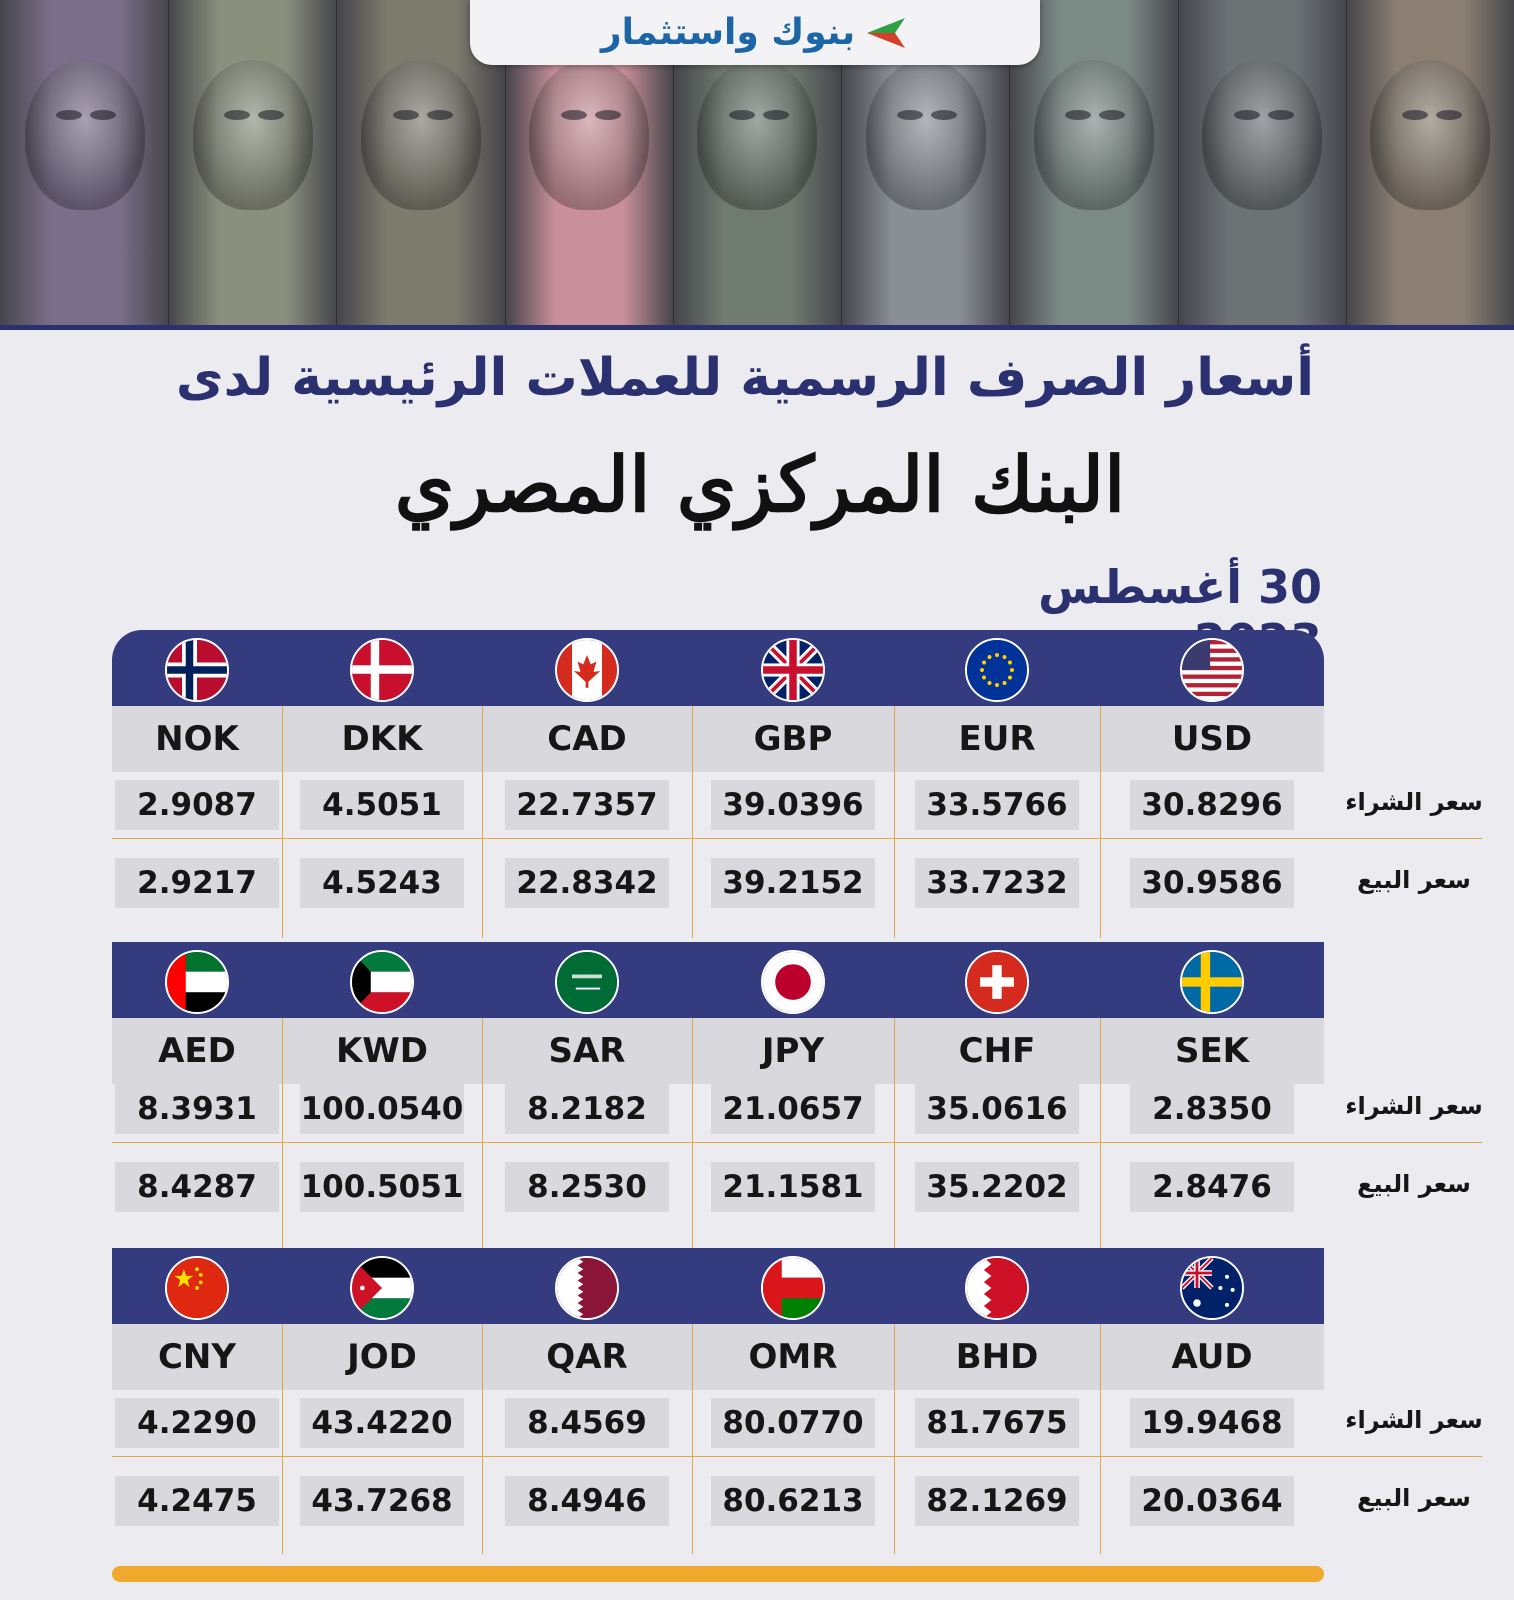 This screenshot has width=1514, height=1600. I want to click on sell-rate-value: 8.2530, so click(587, 1187).